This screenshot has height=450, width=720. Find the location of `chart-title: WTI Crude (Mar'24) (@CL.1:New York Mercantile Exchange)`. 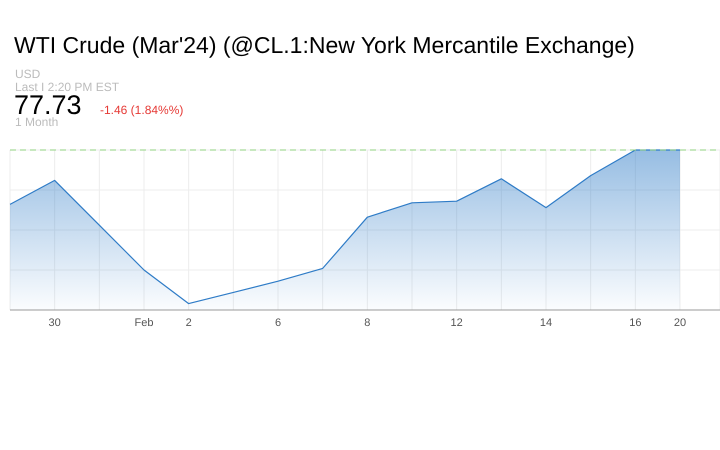

chart-title: WTI Crude (Mar'24) (@CL.1:New York Mercantile Exchange) is located at coordinates (324, 45).